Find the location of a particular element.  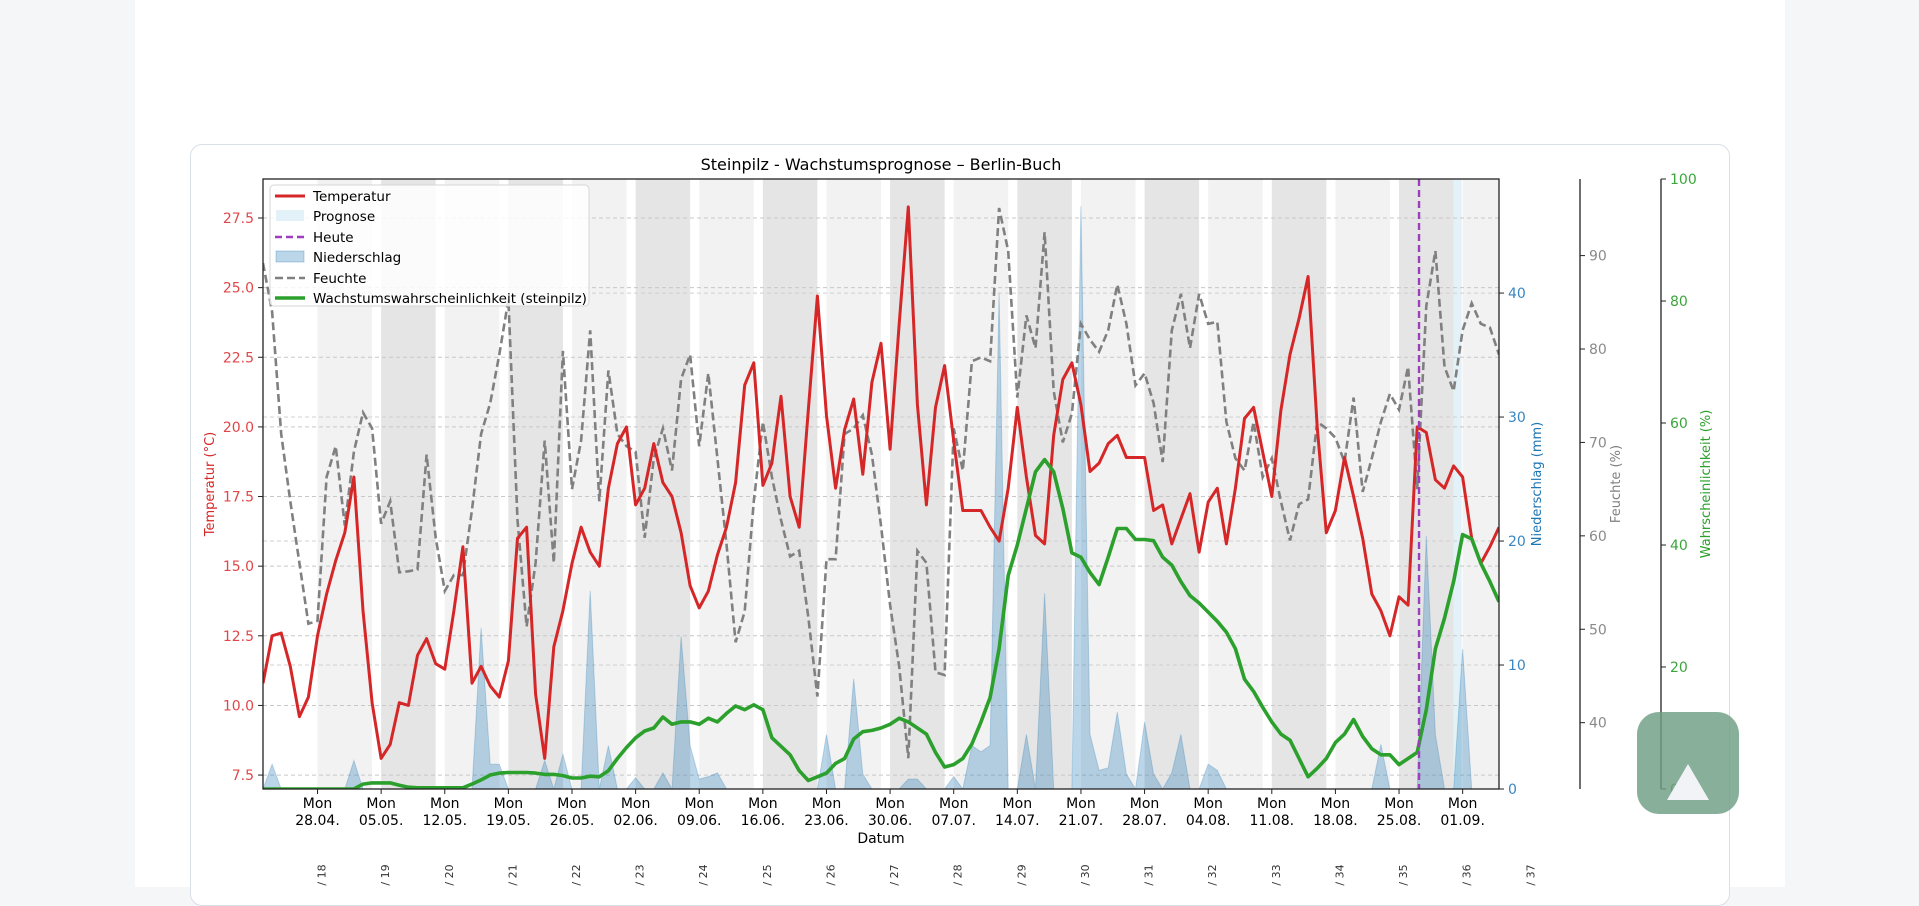

x-tick-label-date: 18.08. is located at coordinates (1335, 821).